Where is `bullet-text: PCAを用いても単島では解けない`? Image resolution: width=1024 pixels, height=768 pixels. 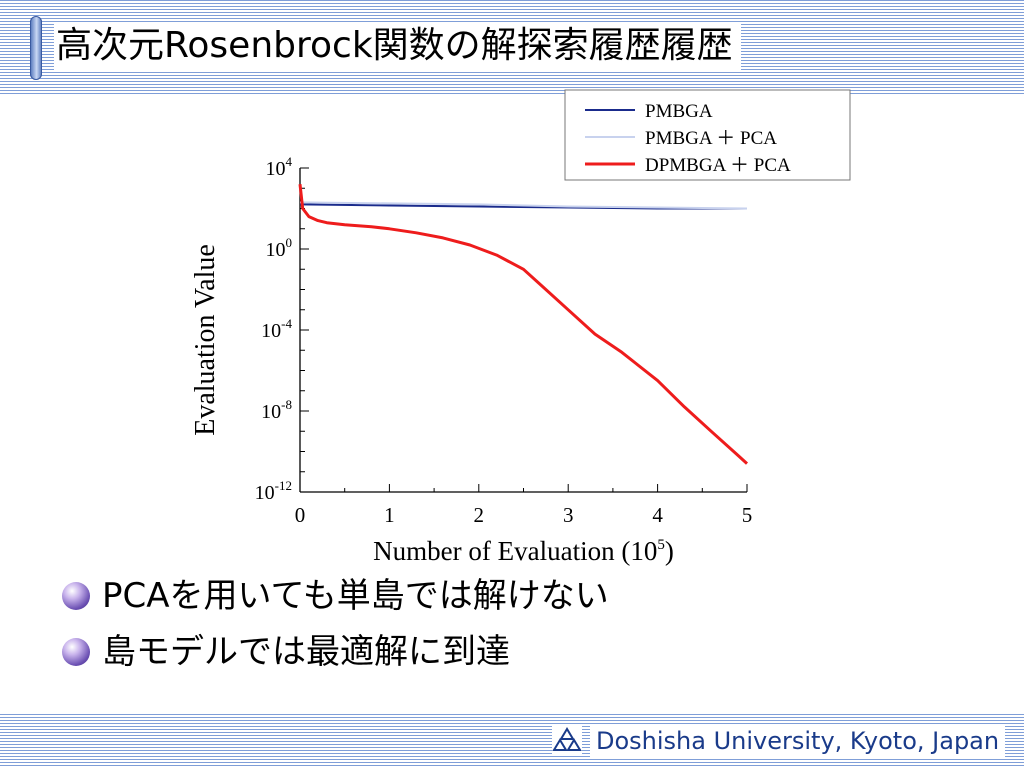
bullet-text: PCAを用いても単島では解けない is located at coordinates (355, 596).